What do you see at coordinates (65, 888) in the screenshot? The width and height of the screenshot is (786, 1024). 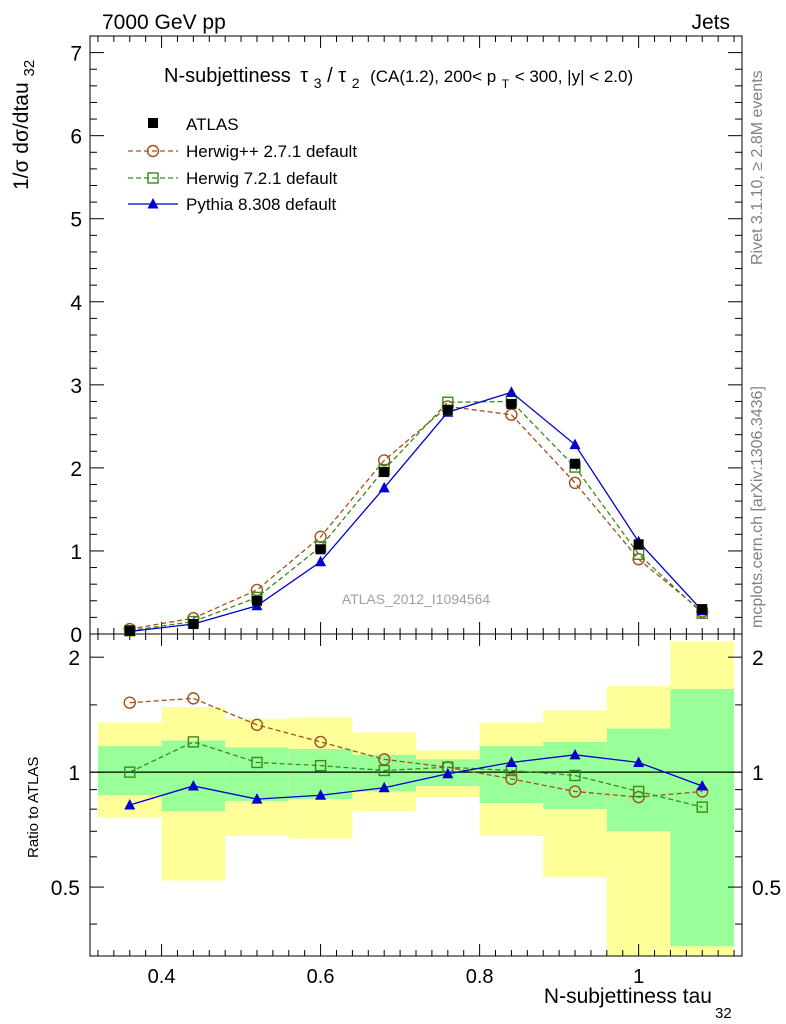 I see `ratio-y-tick-label: 0.5` at bounding box center [65, 888].